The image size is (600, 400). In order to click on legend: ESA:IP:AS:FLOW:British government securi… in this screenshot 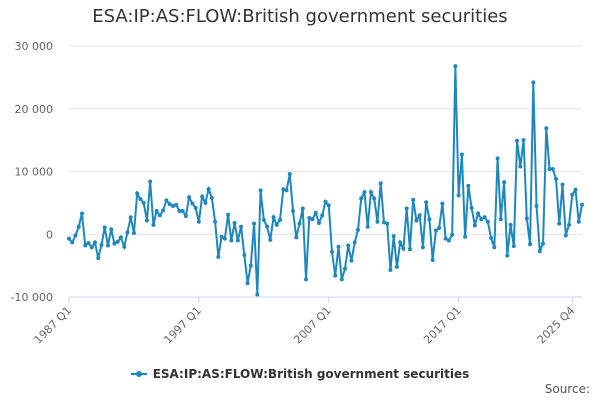, I will do `click(300, 372)`.